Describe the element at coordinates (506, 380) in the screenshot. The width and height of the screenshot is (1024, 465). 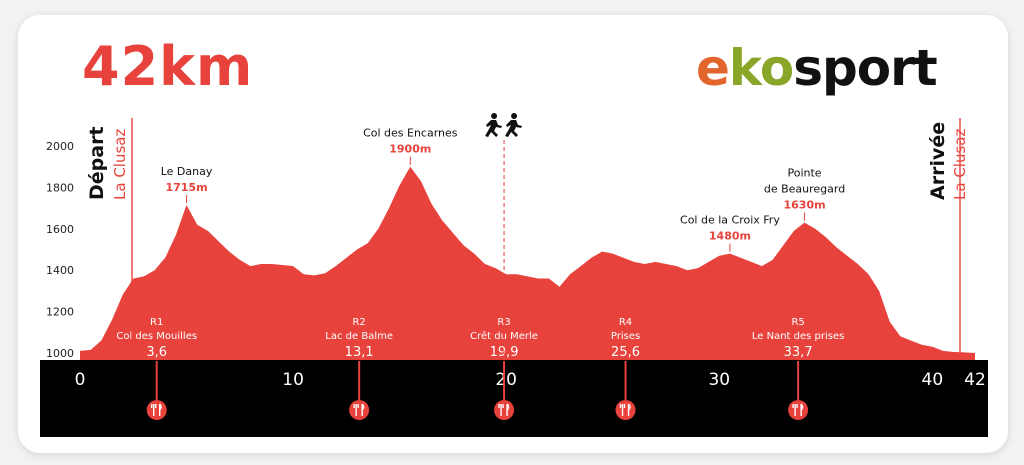
I see `x-tick-label: 20` at that location.